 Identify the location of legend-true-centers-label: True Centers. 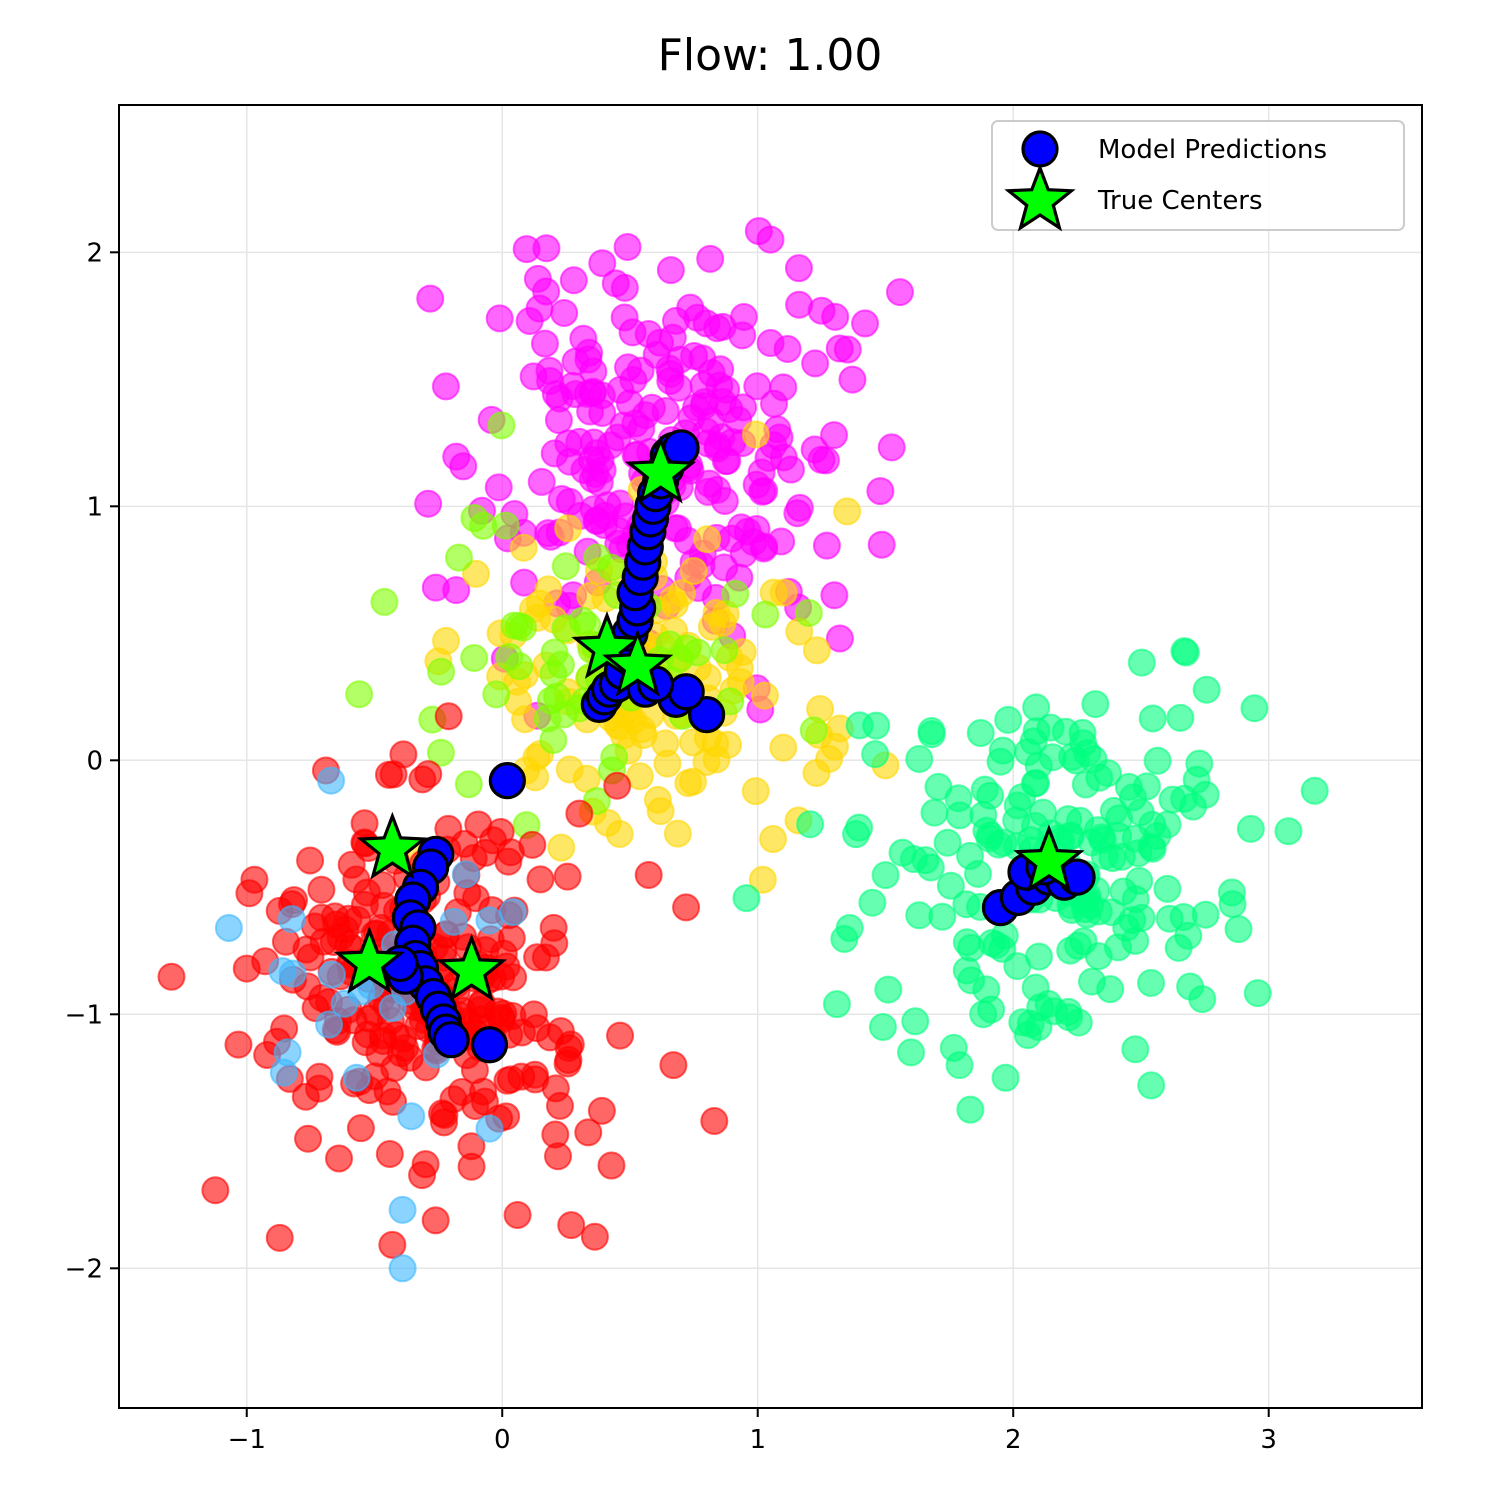
(1180, 201).